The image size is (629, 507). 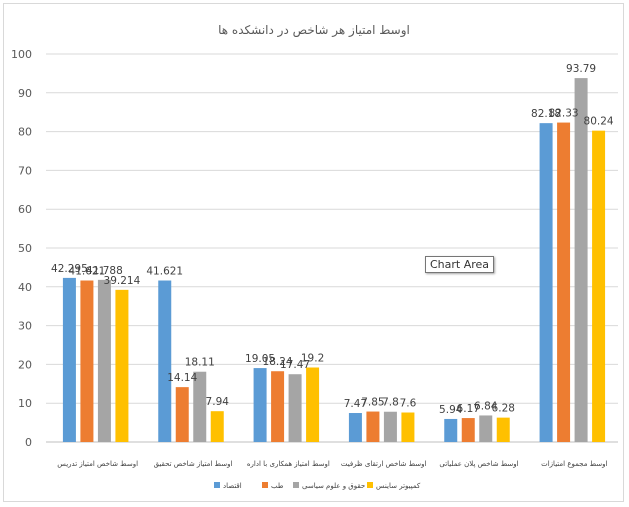 I want to click on category-label: اوسط مجموع امتیازات, so click(x=574, y=464).